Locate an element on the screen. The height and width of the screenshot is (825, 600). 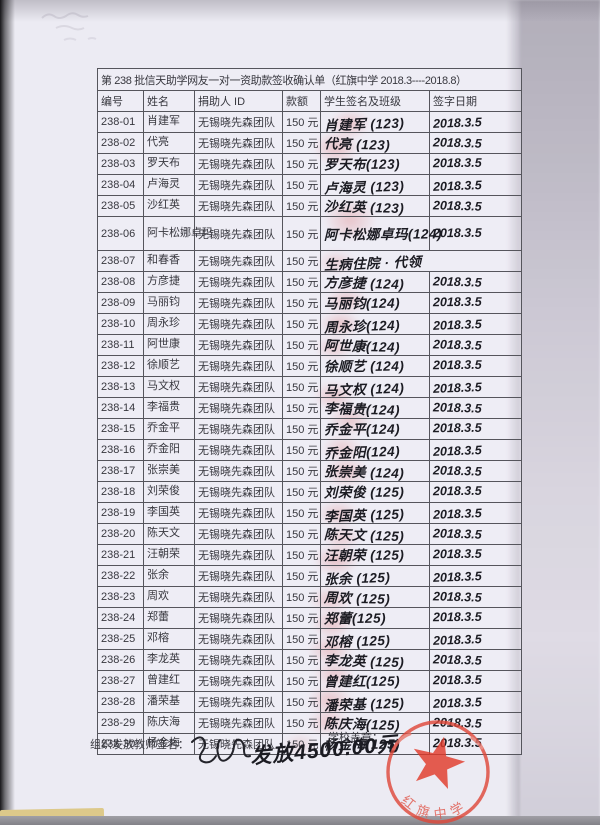
row-id: 238-07 is located at coordinates (120, 261).